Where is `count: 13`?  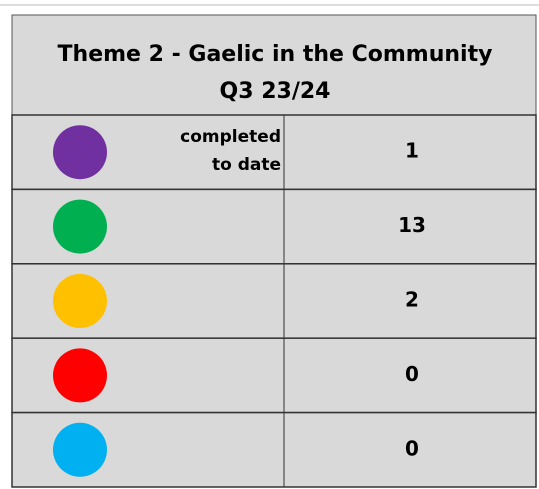
count: 13 is located at coordinates (412, 225).